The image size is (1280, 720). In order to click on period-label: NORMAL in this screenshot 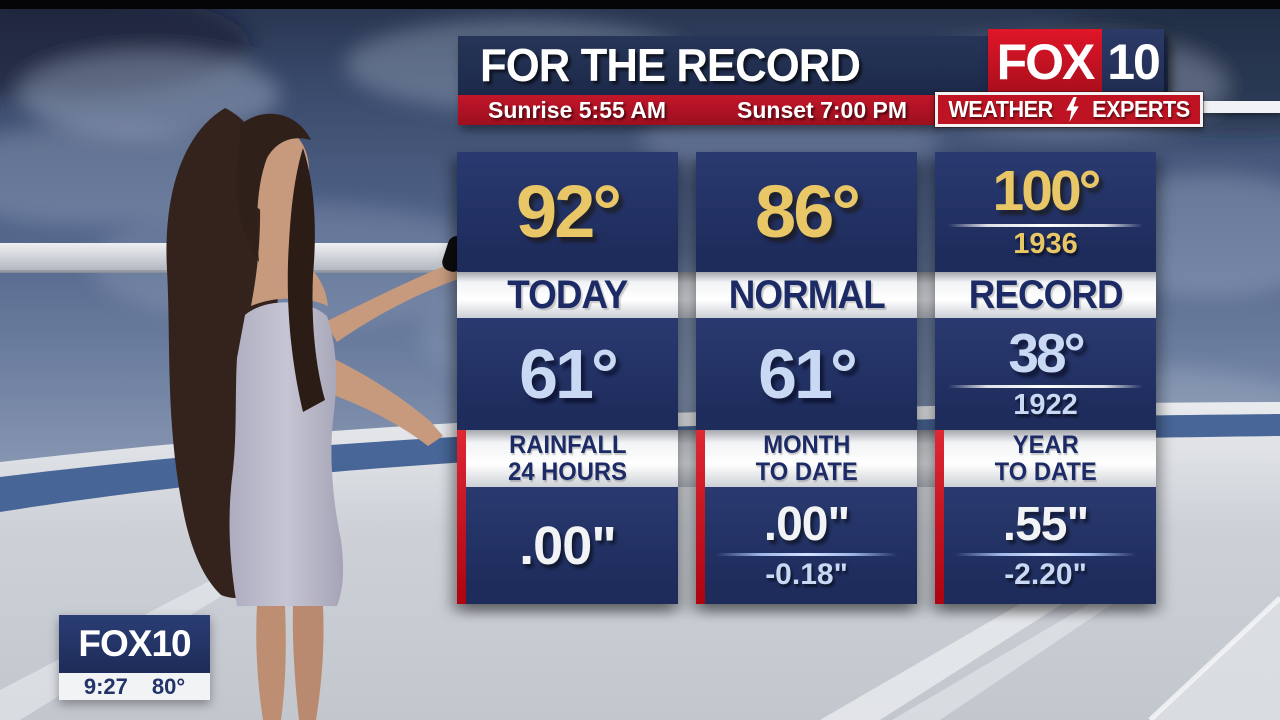, I will do `click(807, 294)`.